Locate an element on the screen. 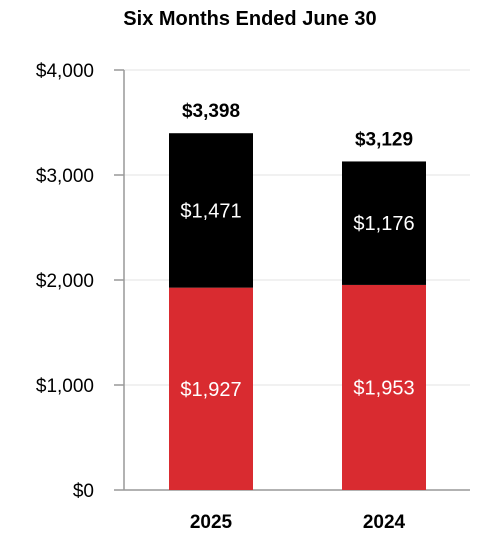 This screenshot has height=540, width=500. total-label: $3,398 is located at coordinates (211, 111).